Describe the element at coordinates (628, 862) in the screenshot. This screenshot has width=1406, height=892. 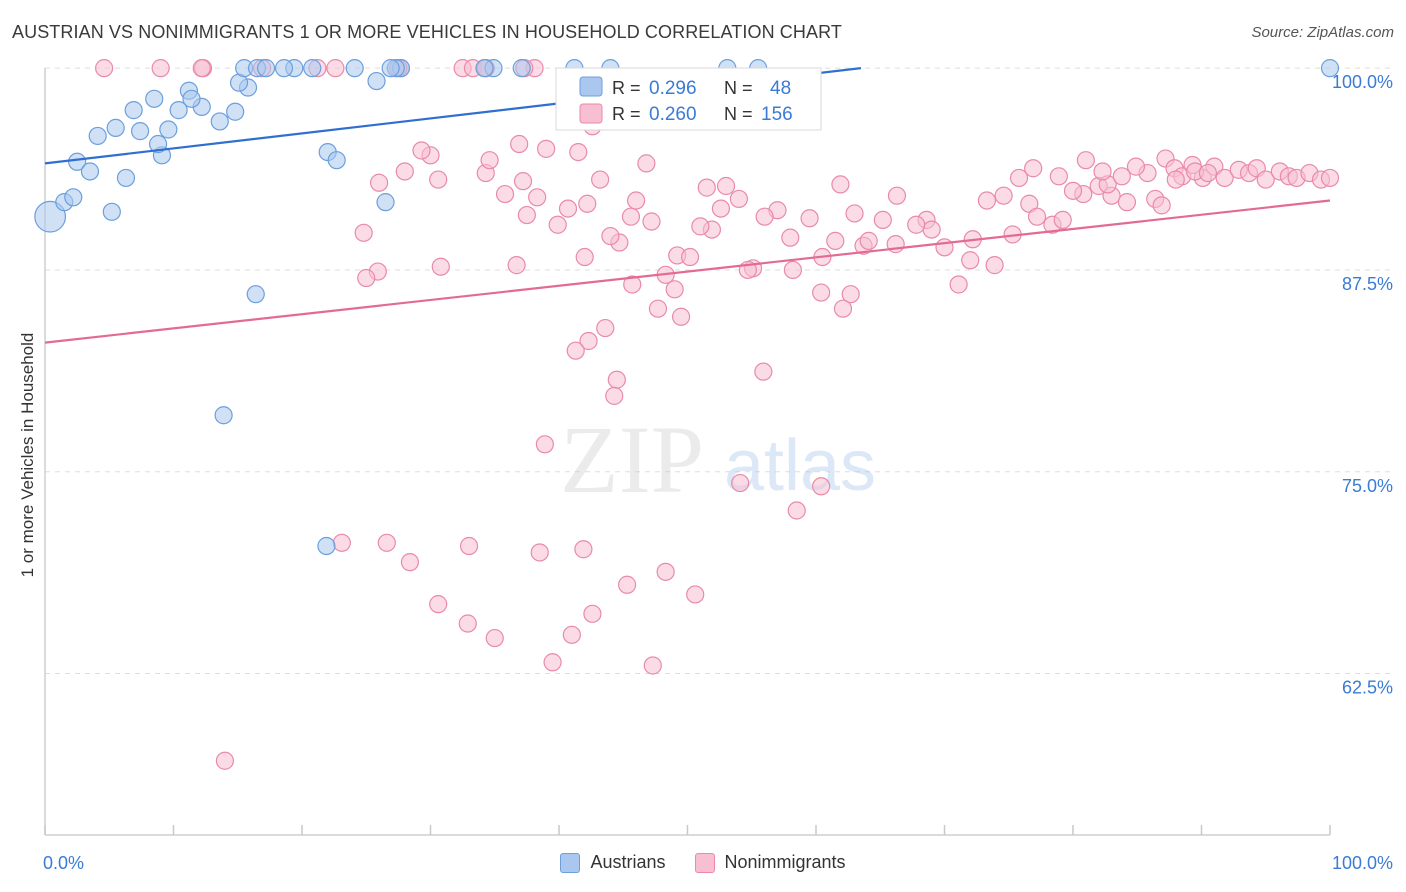
I see `legend-label-austrians: Austrians` at that location.